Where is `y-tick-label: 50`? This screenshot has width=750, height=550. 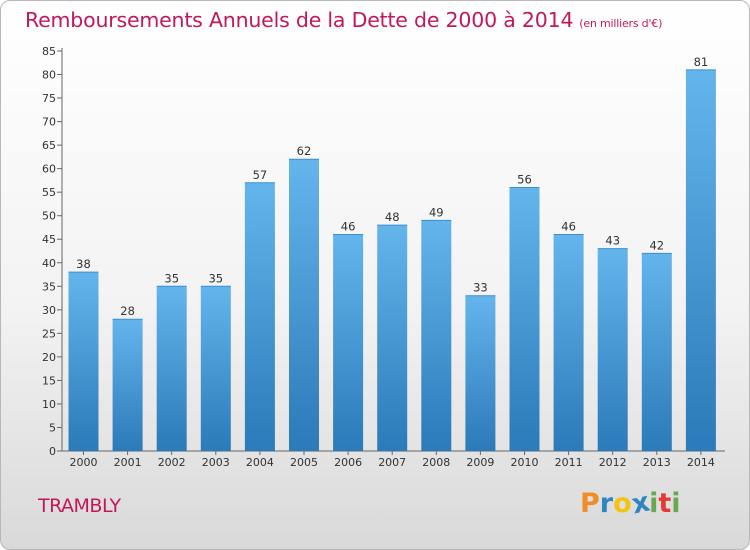 y-tick-label: 50 is located at coordinates (49, 216).